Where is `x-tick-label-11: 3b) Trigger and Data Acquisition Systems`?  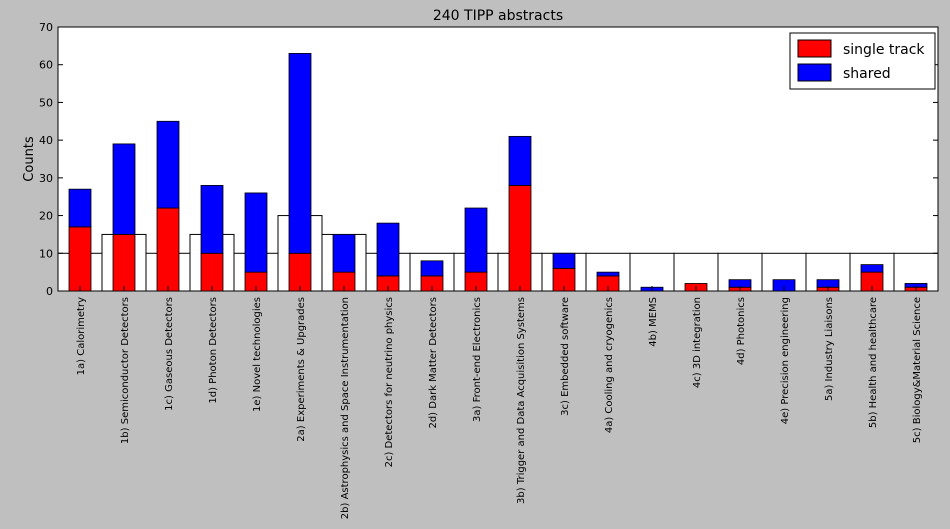
x-tick-label-11: 3b) Trigger and Data Acquisition Systems is located at coordinates (521, 400).